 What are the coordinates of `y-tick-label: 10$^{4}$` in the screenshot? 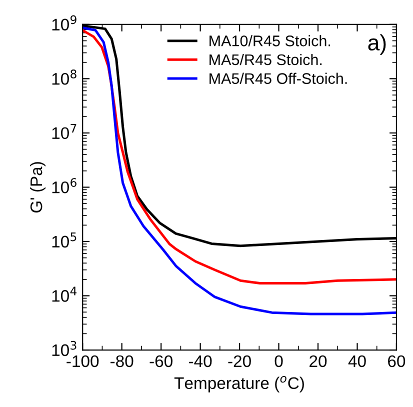 It's located at (64, 294).